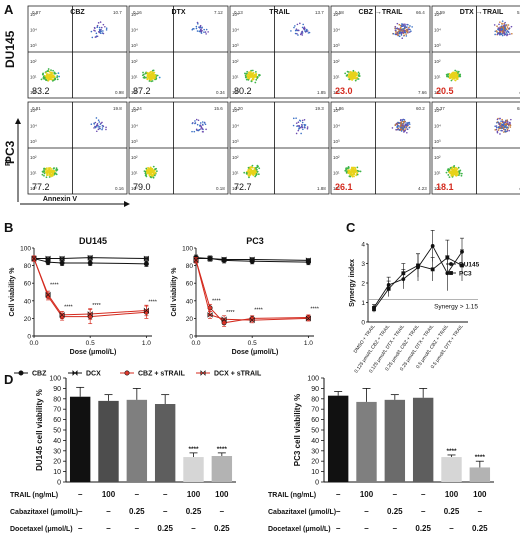  I want to click on quadrant-ur-value: 51.8, so click(518, 12).